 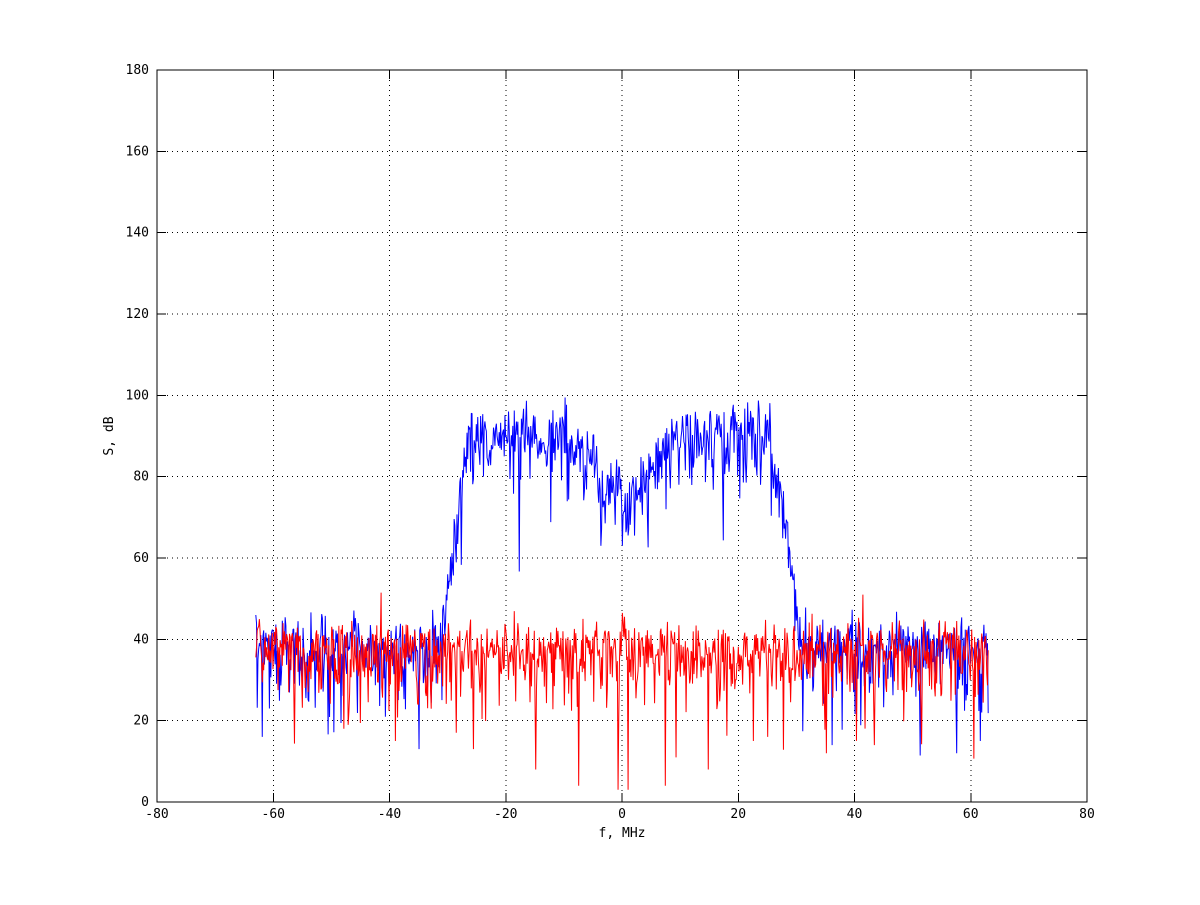 What do you see at coordinates (855, 814) in the screenshot?
I see `x-tick-label: 40` at bounding box center [855, 814].